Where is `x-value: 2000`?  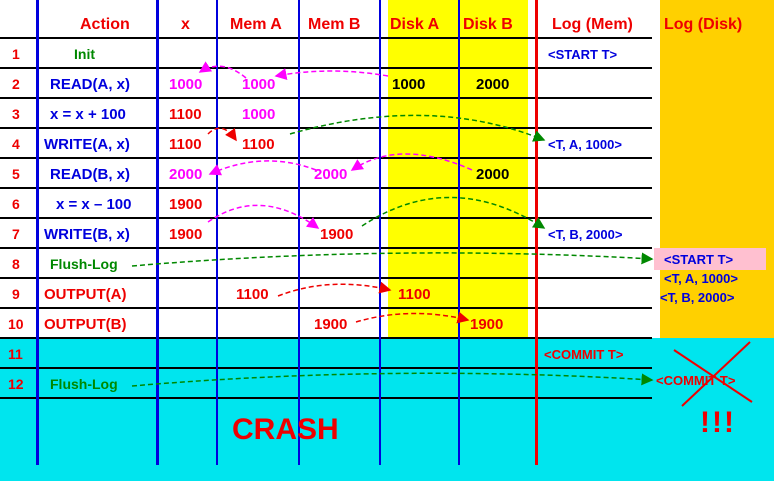 x-value: 2000 is located at coordinates (186, 174).